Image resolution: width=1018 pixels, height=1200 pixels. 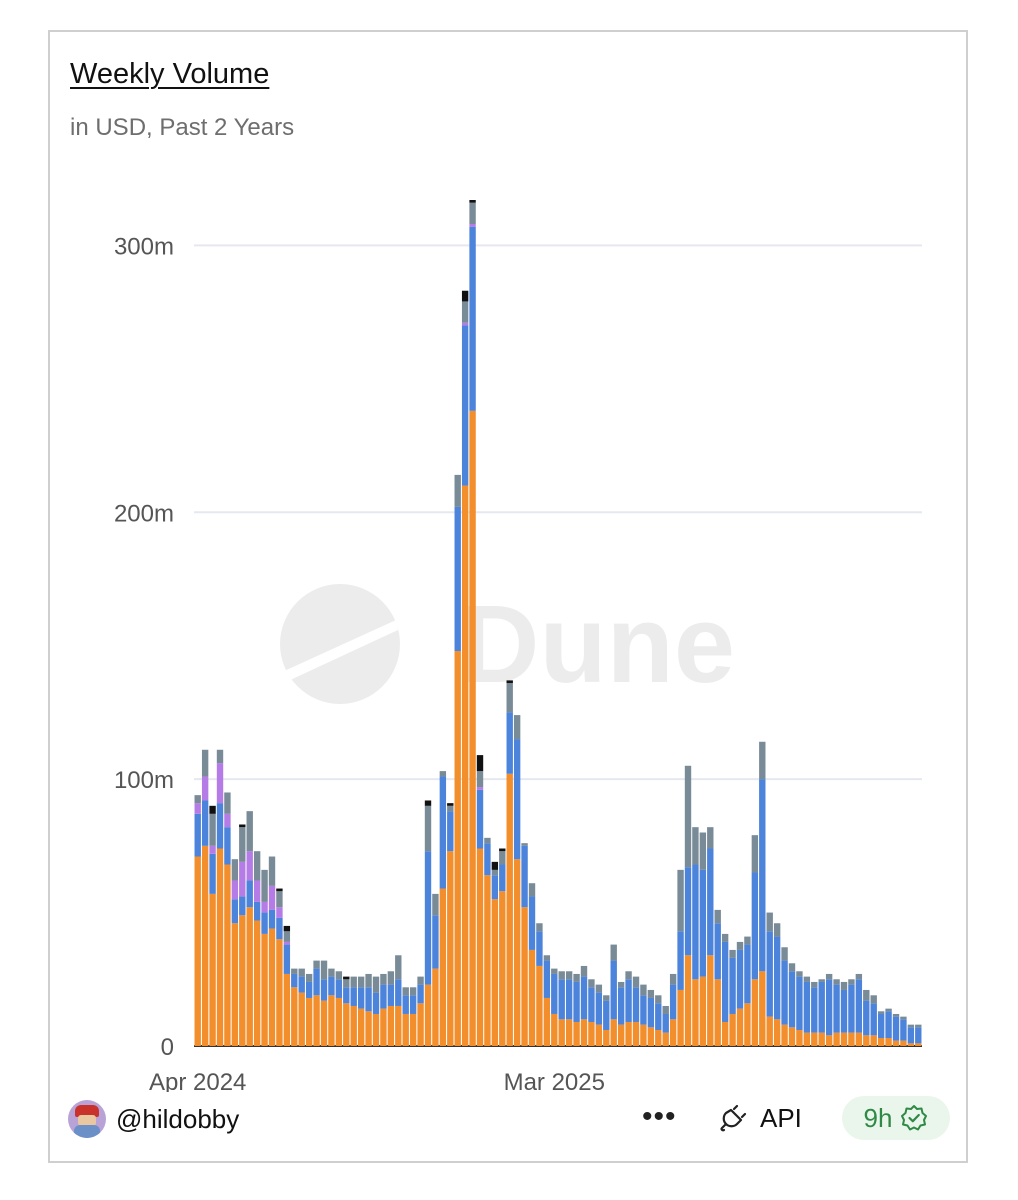 I want to click on author-username: @hildobby, so click(x=178, y=1119).